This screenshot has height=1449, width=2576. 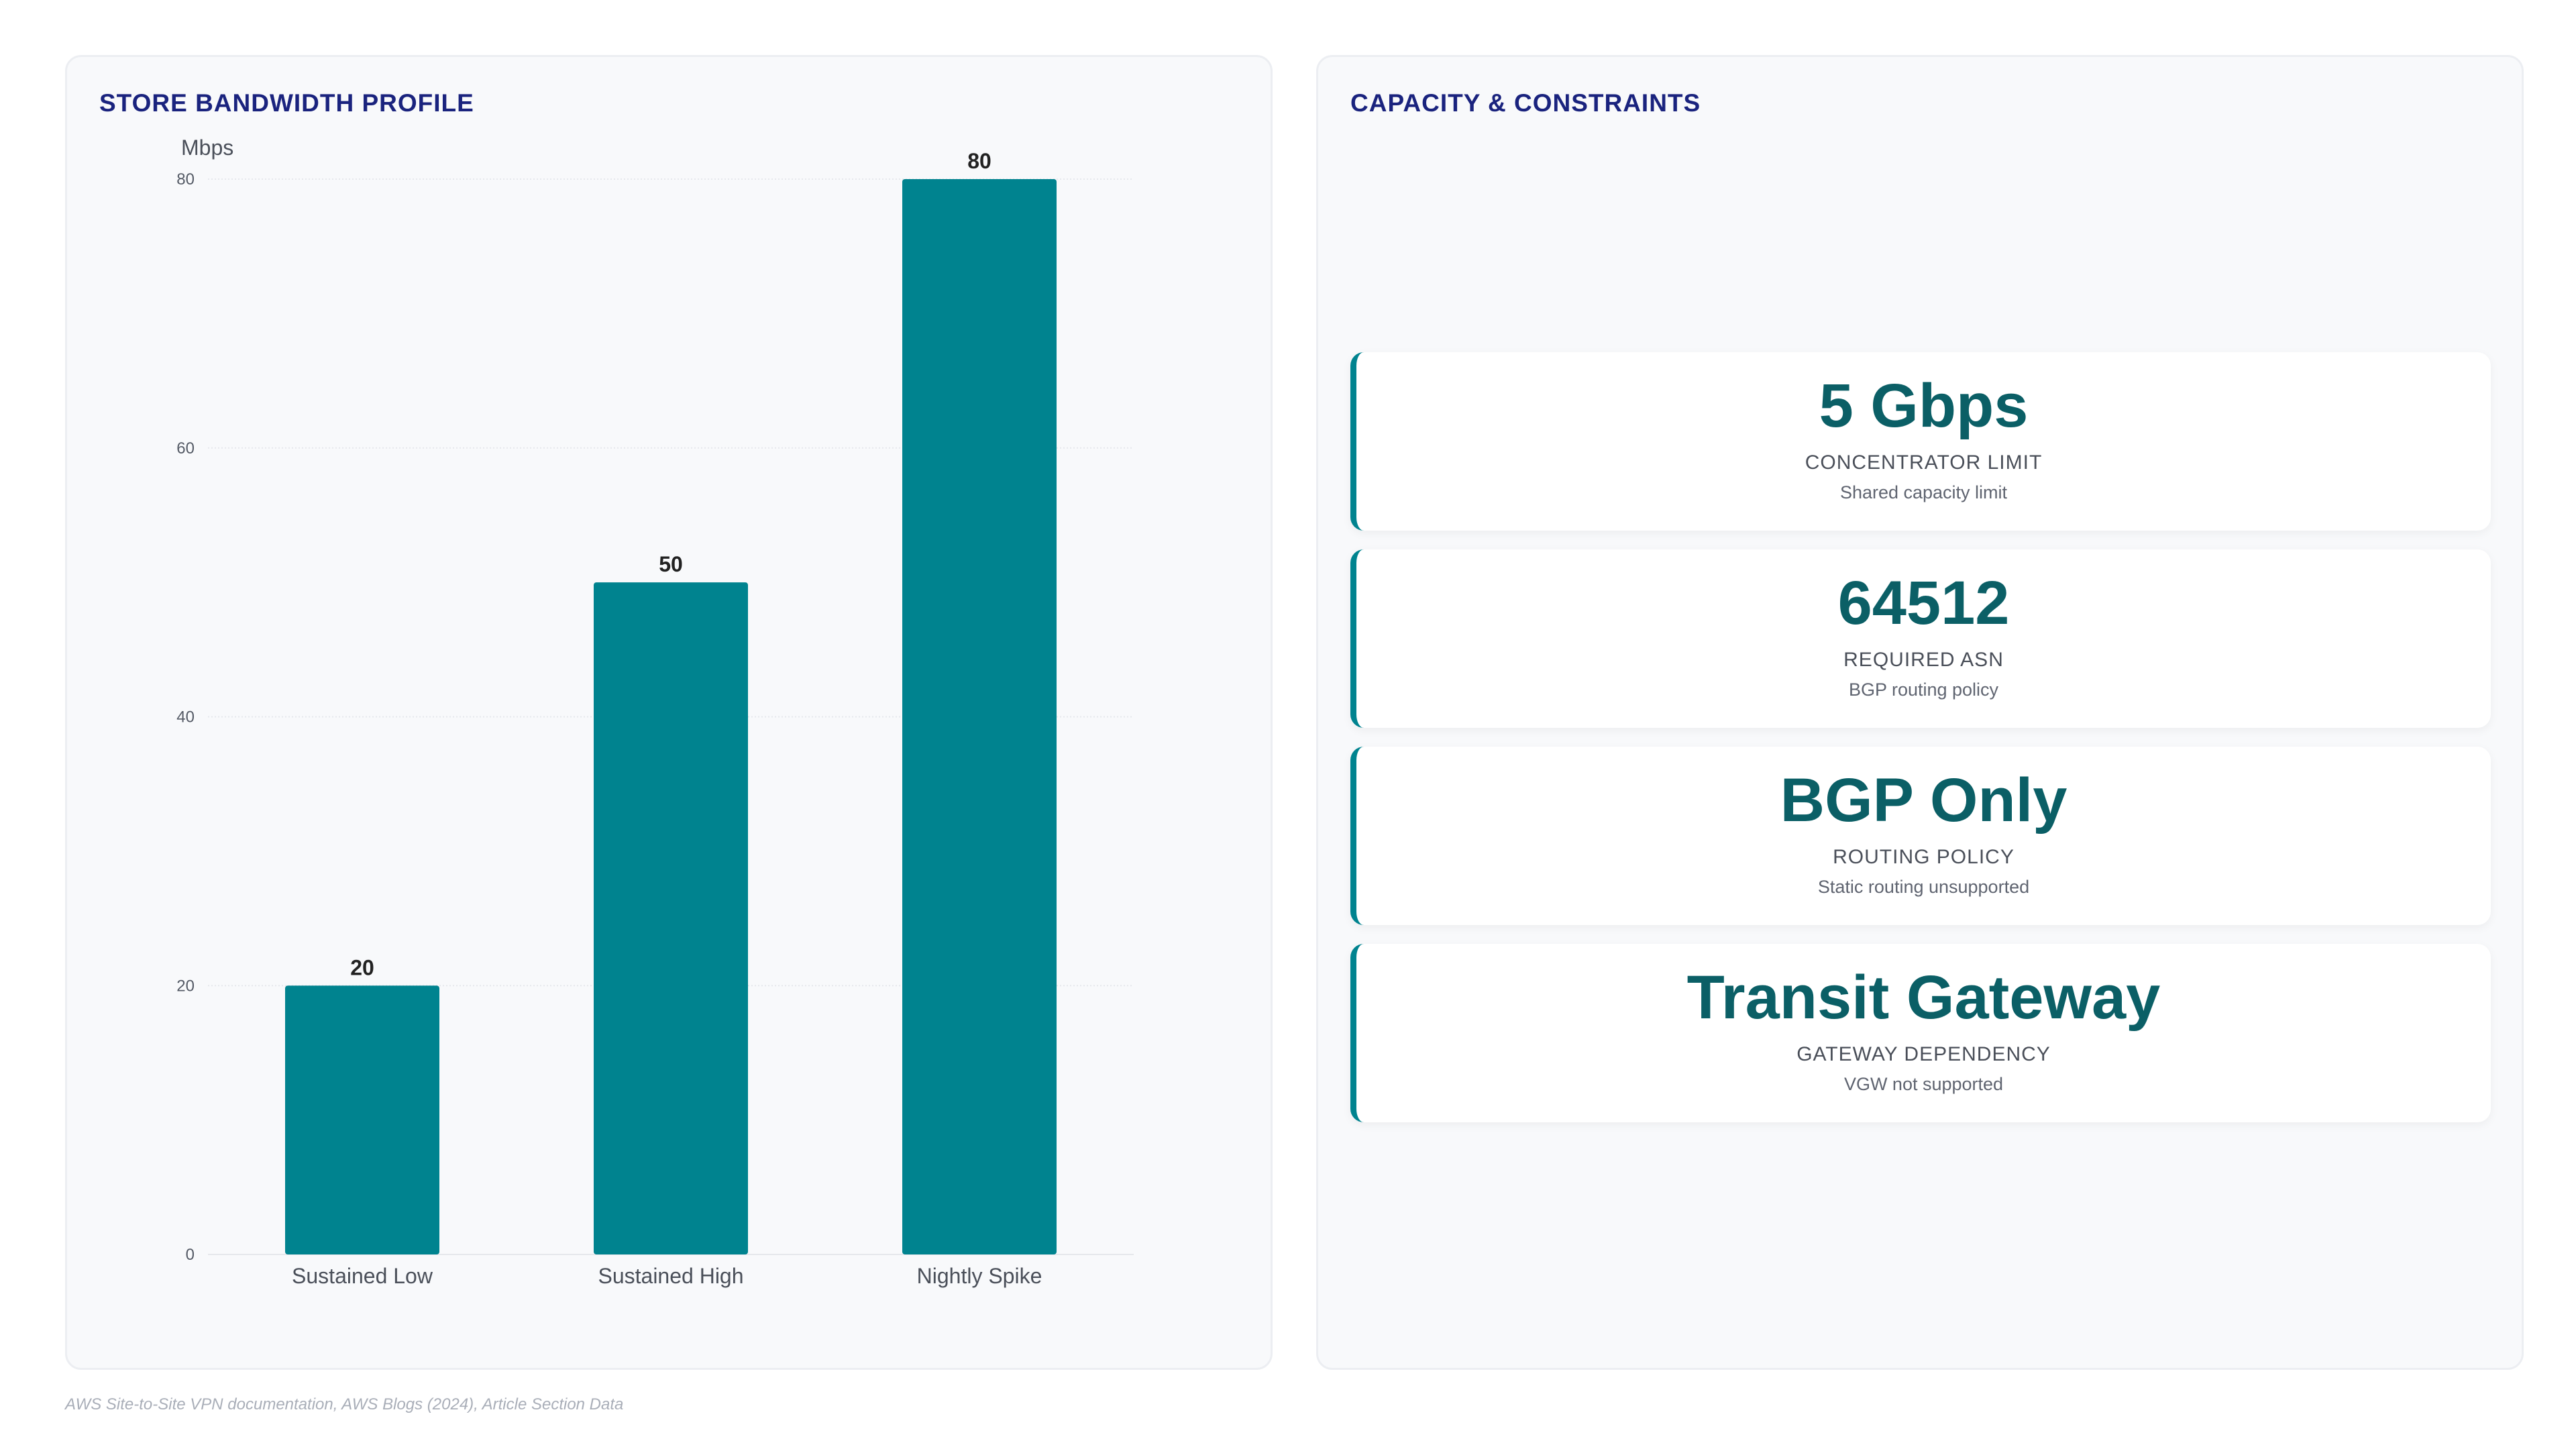 I want to click on capacity-panel-title: CAPACITY & CONSTRAINTS, so click(x=1525, y=103).